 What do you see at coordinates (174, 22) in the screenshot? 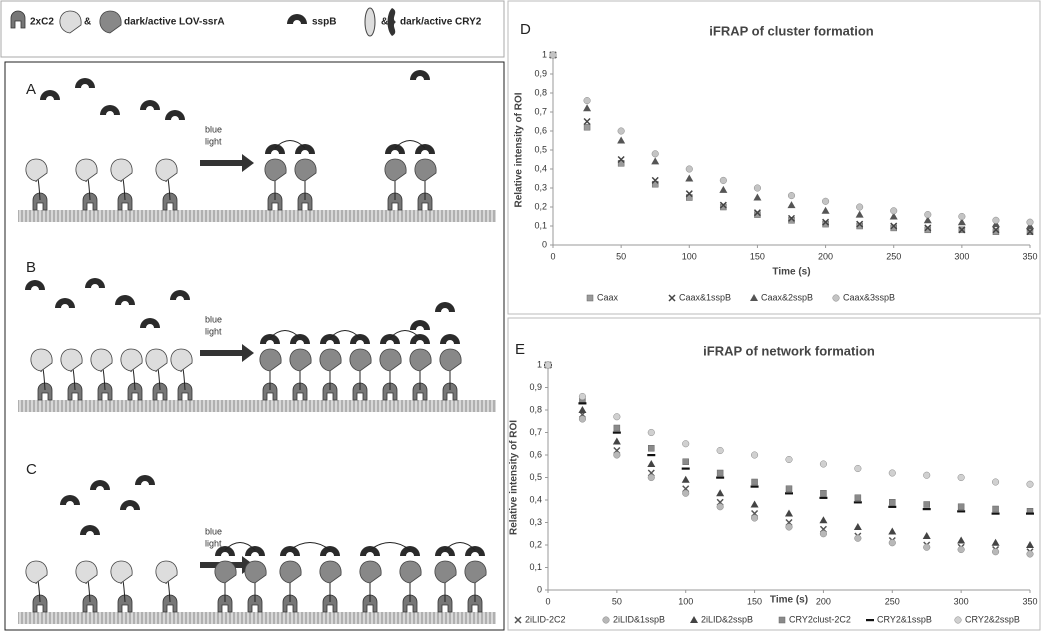
I see `legend-label: dark/active LOV-ssrA` at bounding box center [174, 22].